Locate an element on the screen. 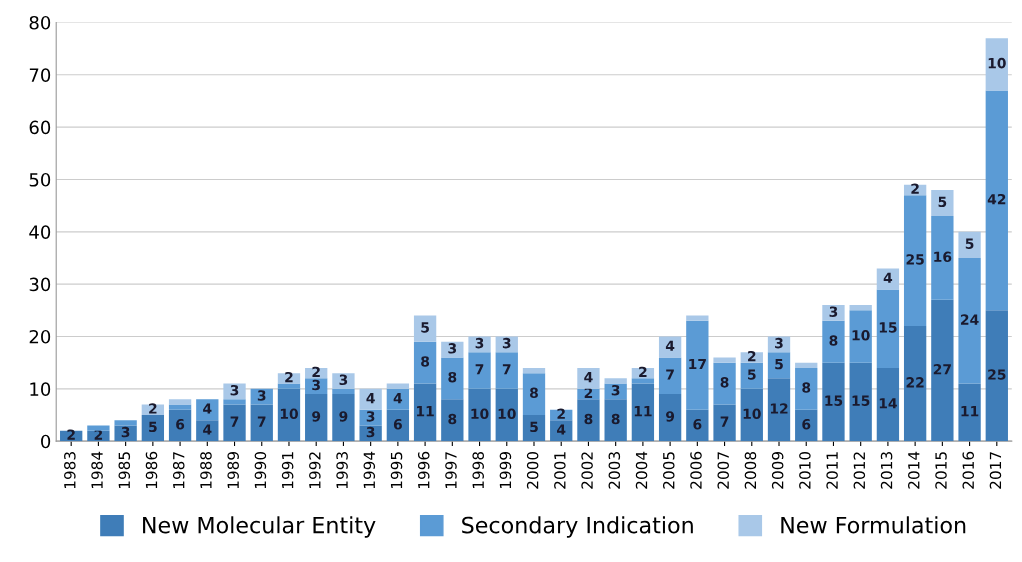 The width and height of the screenshot is (1022, 562). x-tick-label: 2004 is located at coordinates (641, 470).